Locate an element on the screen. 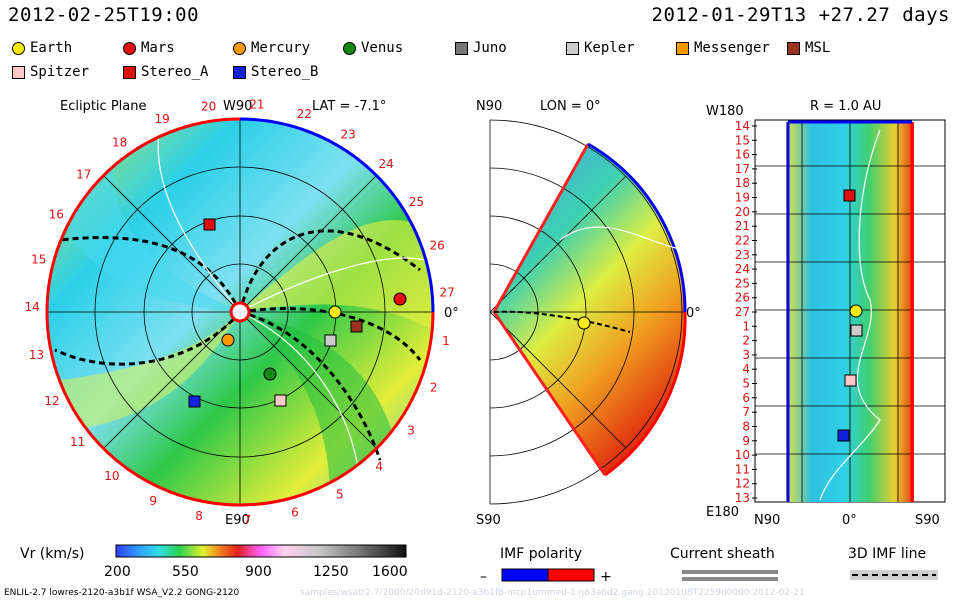 The image size is (960, 600). legend-item: Kepler is located at coordinates (600, 48).